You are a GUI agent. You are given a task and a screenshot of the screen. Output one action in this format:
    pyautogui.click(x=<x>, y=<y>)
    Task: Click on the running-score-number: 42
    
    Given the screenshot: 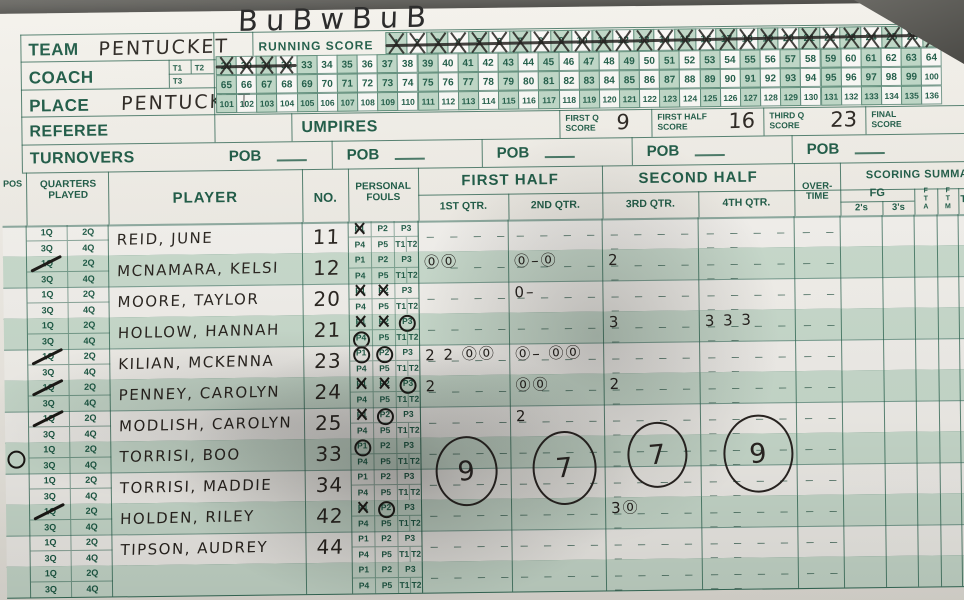 What is the action you would take?
    pyautogui.click(x=488, y=62)
    